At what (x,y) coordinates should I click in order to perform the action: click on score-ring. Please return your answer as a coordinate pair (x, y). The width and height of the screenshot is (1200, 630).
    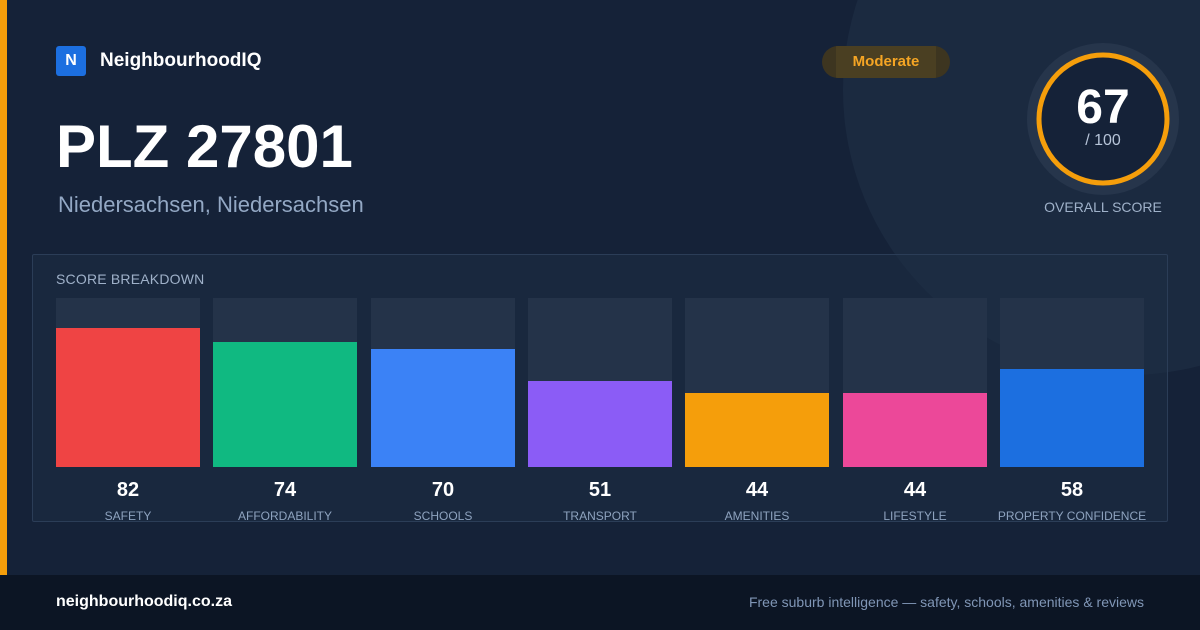
    Looking at the image, I should click on (1103, 119).